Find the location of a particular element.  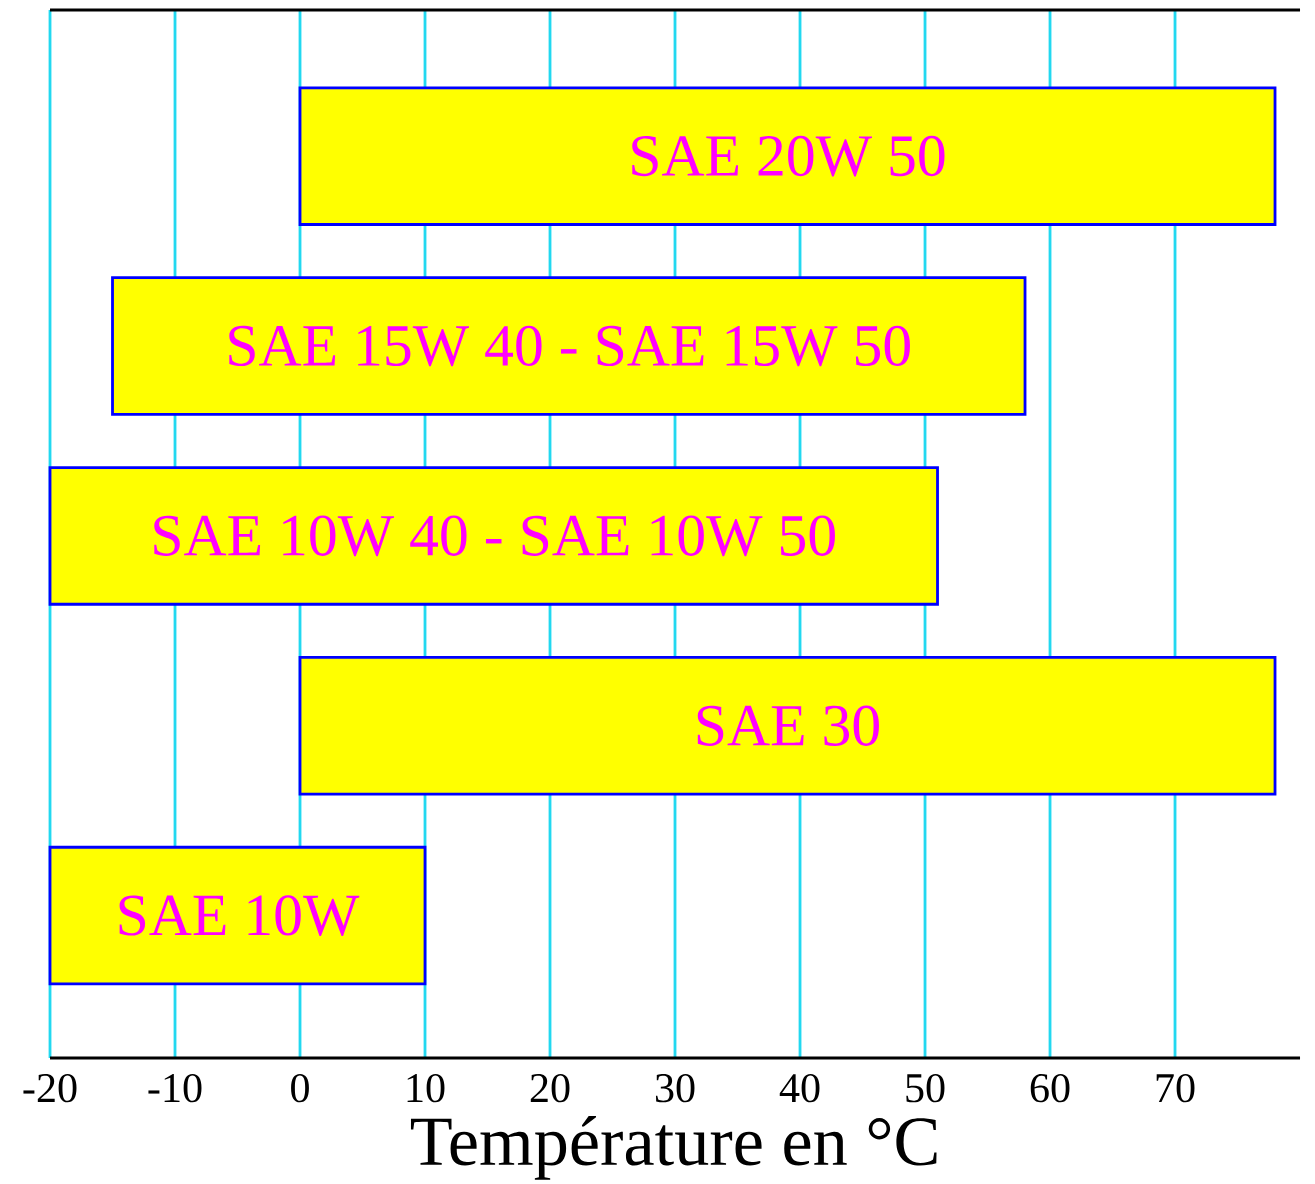

x-tick-label: 60 is located at coordinates (1050, 1088).